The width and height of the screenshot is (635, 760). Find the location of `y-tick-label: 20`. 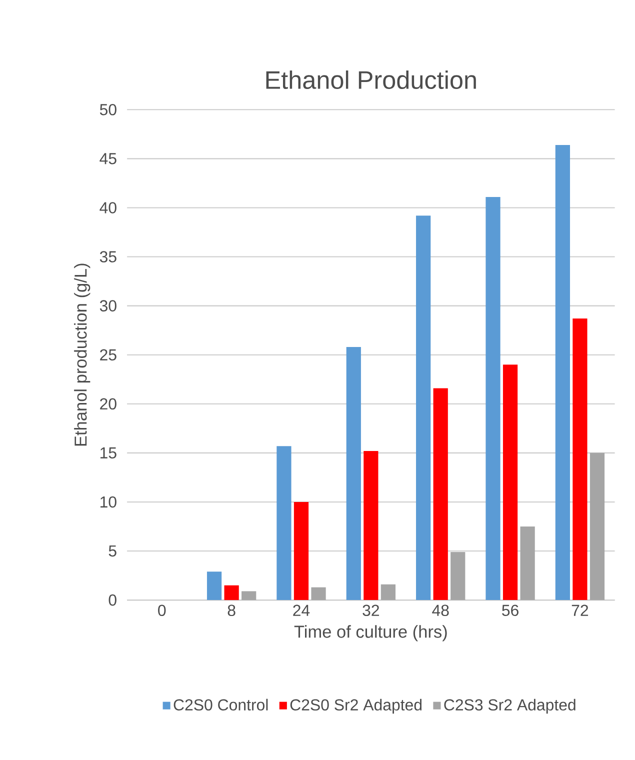

y-tick-label: 20 is located at coordinates (108, 404).